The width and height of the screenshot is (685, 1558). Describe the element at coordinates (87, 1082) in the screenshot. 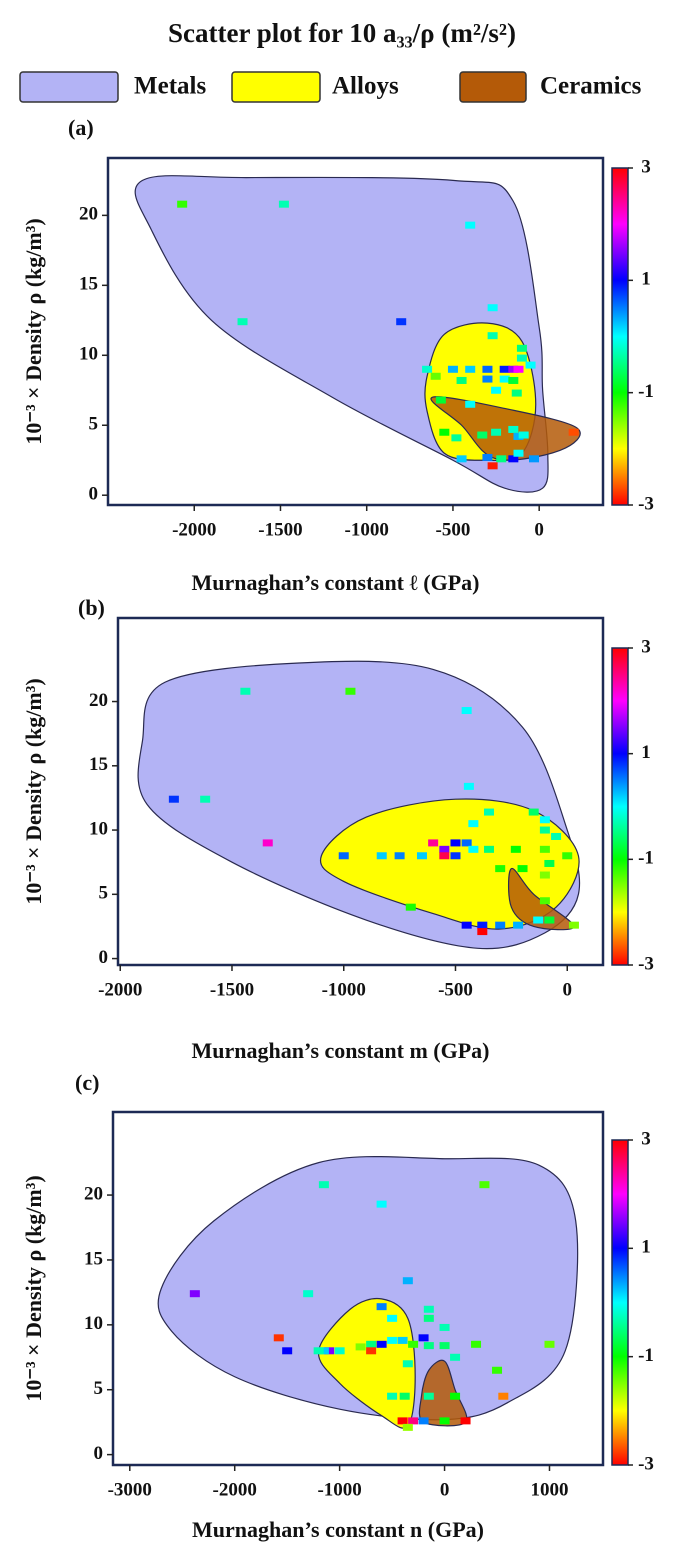

I see `panel-label: (c)` at that location.